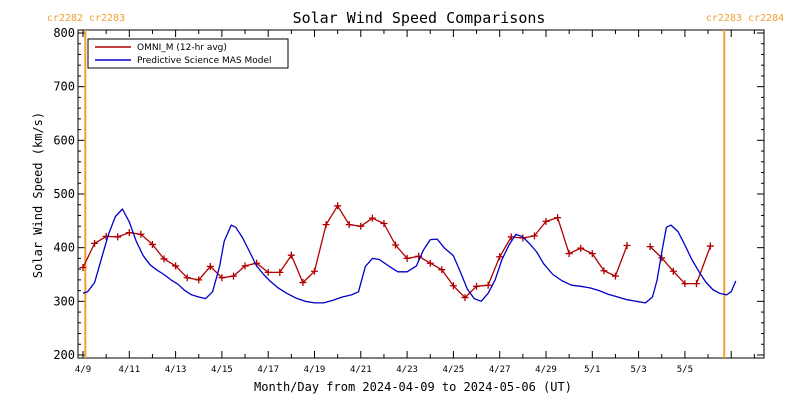 This screenshot has width=800, height=400. What do you see at coordinates (685, 370) in the screenshot?
I see `x-tick-label: 5/5` at bounding box center [685, 370].